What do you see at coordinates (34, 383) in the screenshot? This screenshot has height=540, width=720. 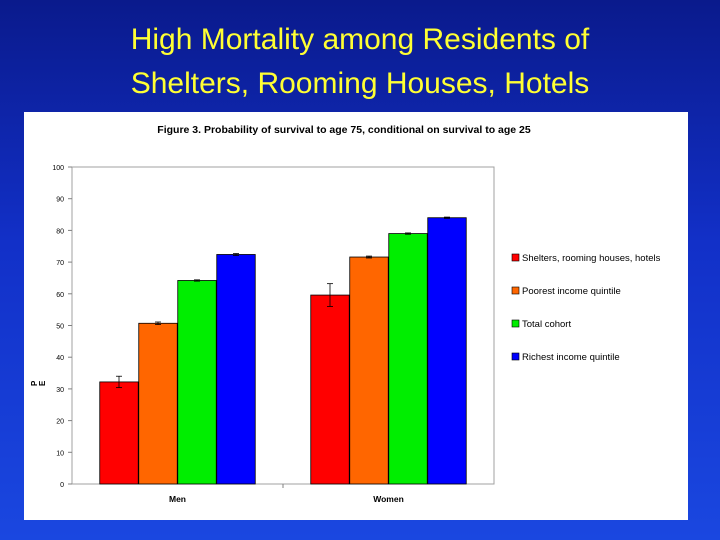 I see `y-axis-label: P` at bounding box center [34, 383].